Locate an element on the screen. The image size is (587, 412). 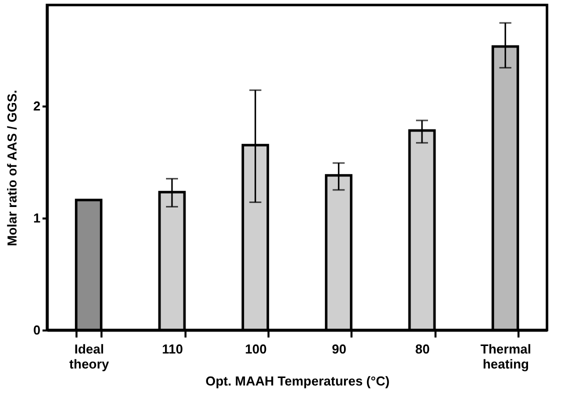
y-tick-label: 2 is located at coordinates (36, 106).